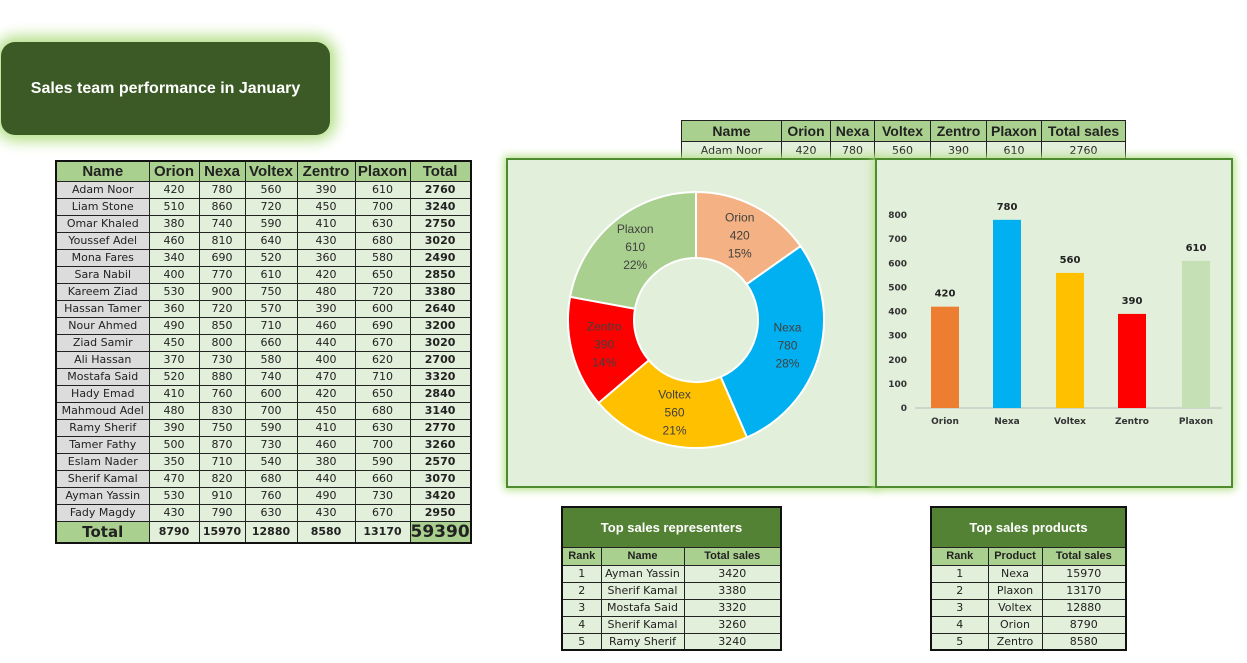 This screenshot has width=1247, height=663. What do you see at coordinates (1007, 422) in the screenshot?
I see `x-tick-label: Nexa` at bounding box center [1007, 422].